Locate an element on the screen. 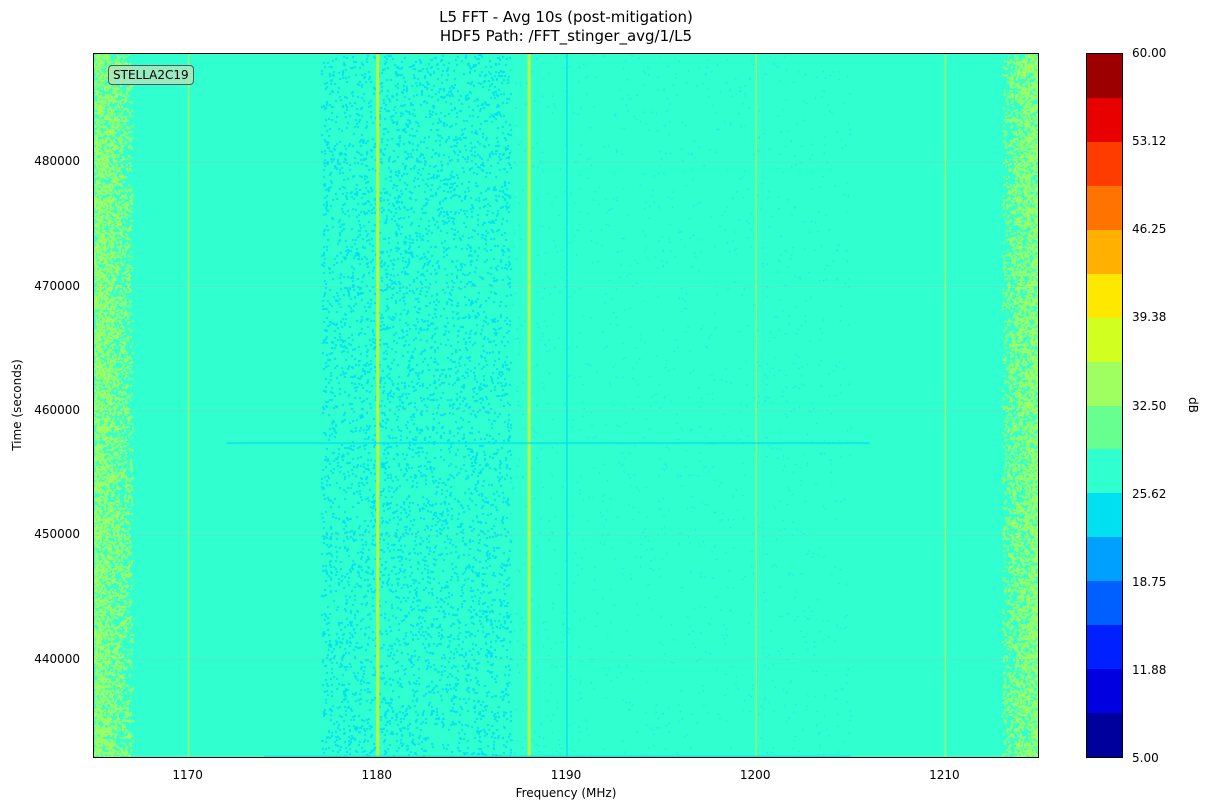  colorbar-tick-label: 25.62 is located at coordinates (1149, 493).